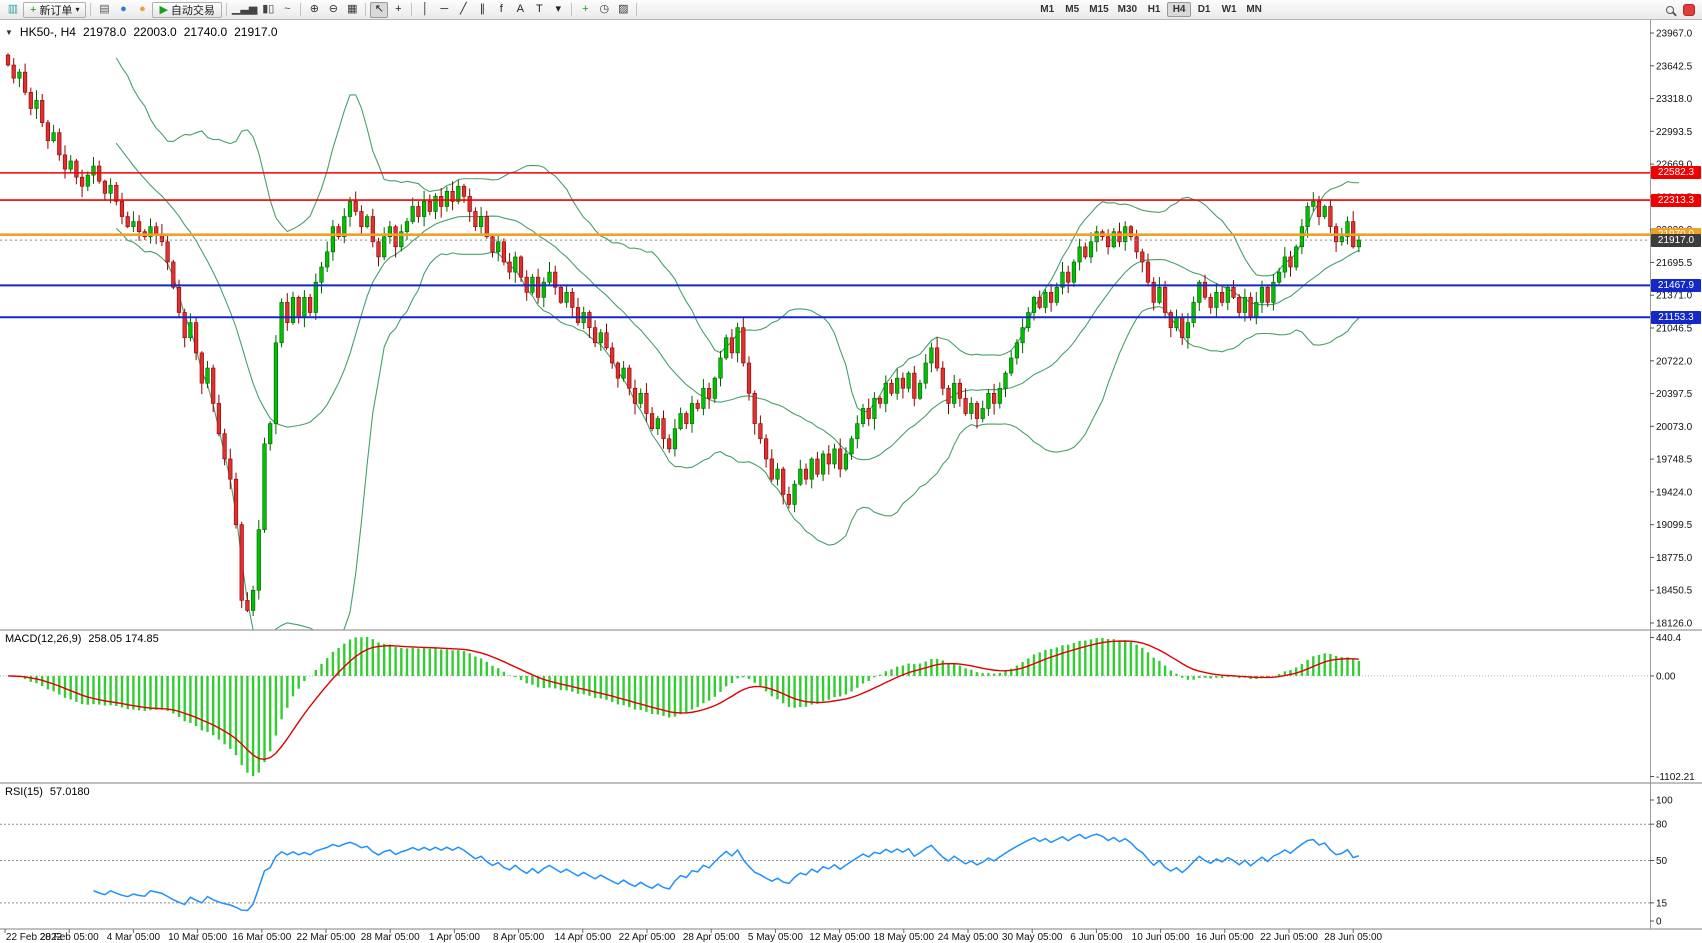  Describe the element at coordinates (1668, 638) in the screenshot. I see `macd-axis-label: 440.4` at that location.